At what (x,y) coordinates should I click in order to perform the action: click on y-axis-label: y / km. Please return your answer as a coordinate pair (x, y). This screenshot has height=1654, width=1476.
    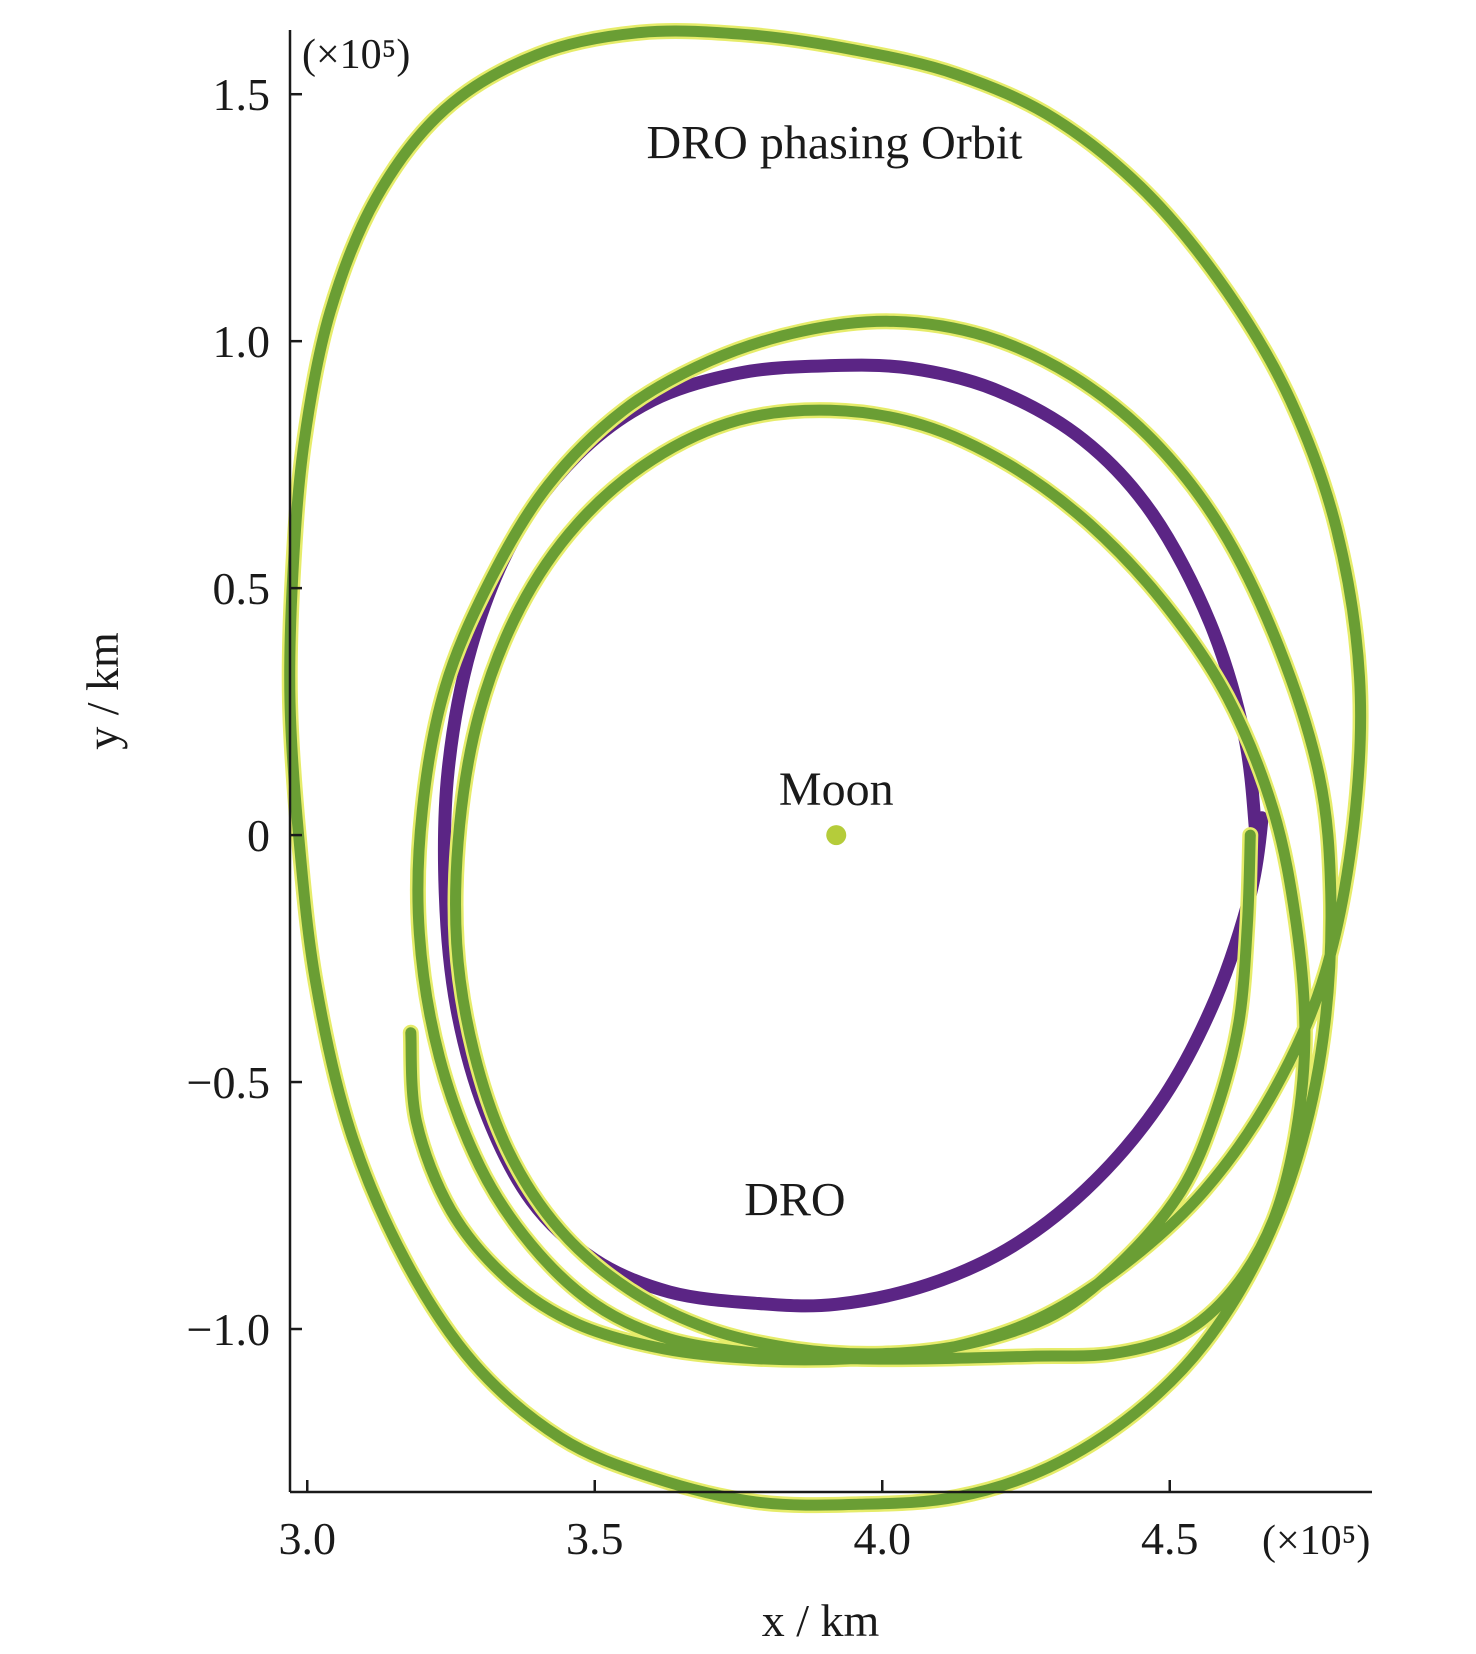
    Looking at the image, I should click on (102, 691).